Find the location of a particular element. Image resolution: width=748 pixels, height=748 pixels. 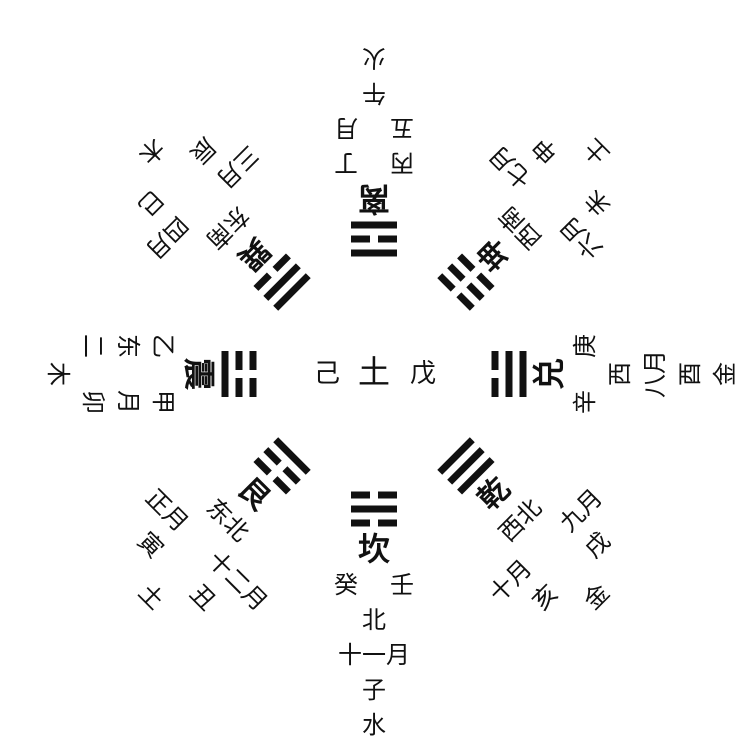

xun-label: 巳 is located at coordinates (150, 202).